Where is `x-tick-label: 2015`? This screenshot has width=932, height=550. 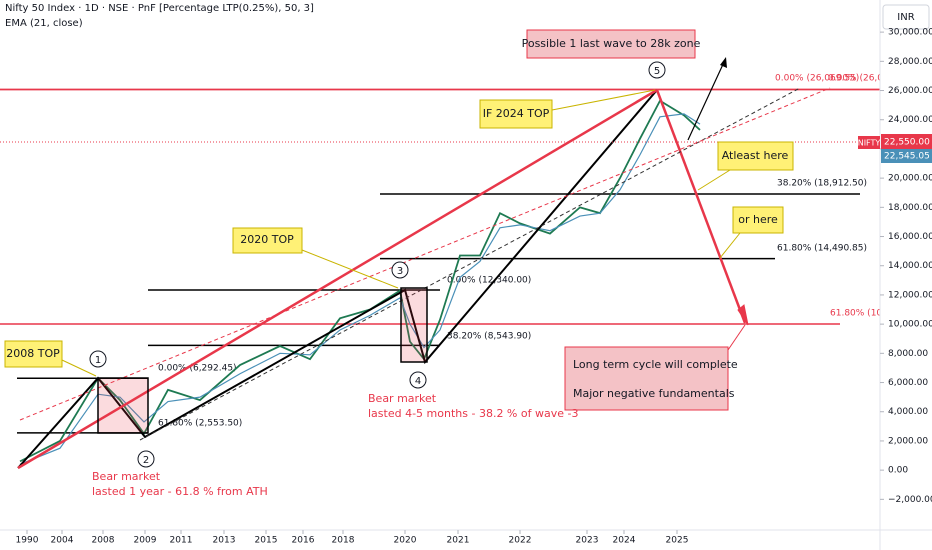 x-tick-label: 2015 is located at coordinates (266, 541).